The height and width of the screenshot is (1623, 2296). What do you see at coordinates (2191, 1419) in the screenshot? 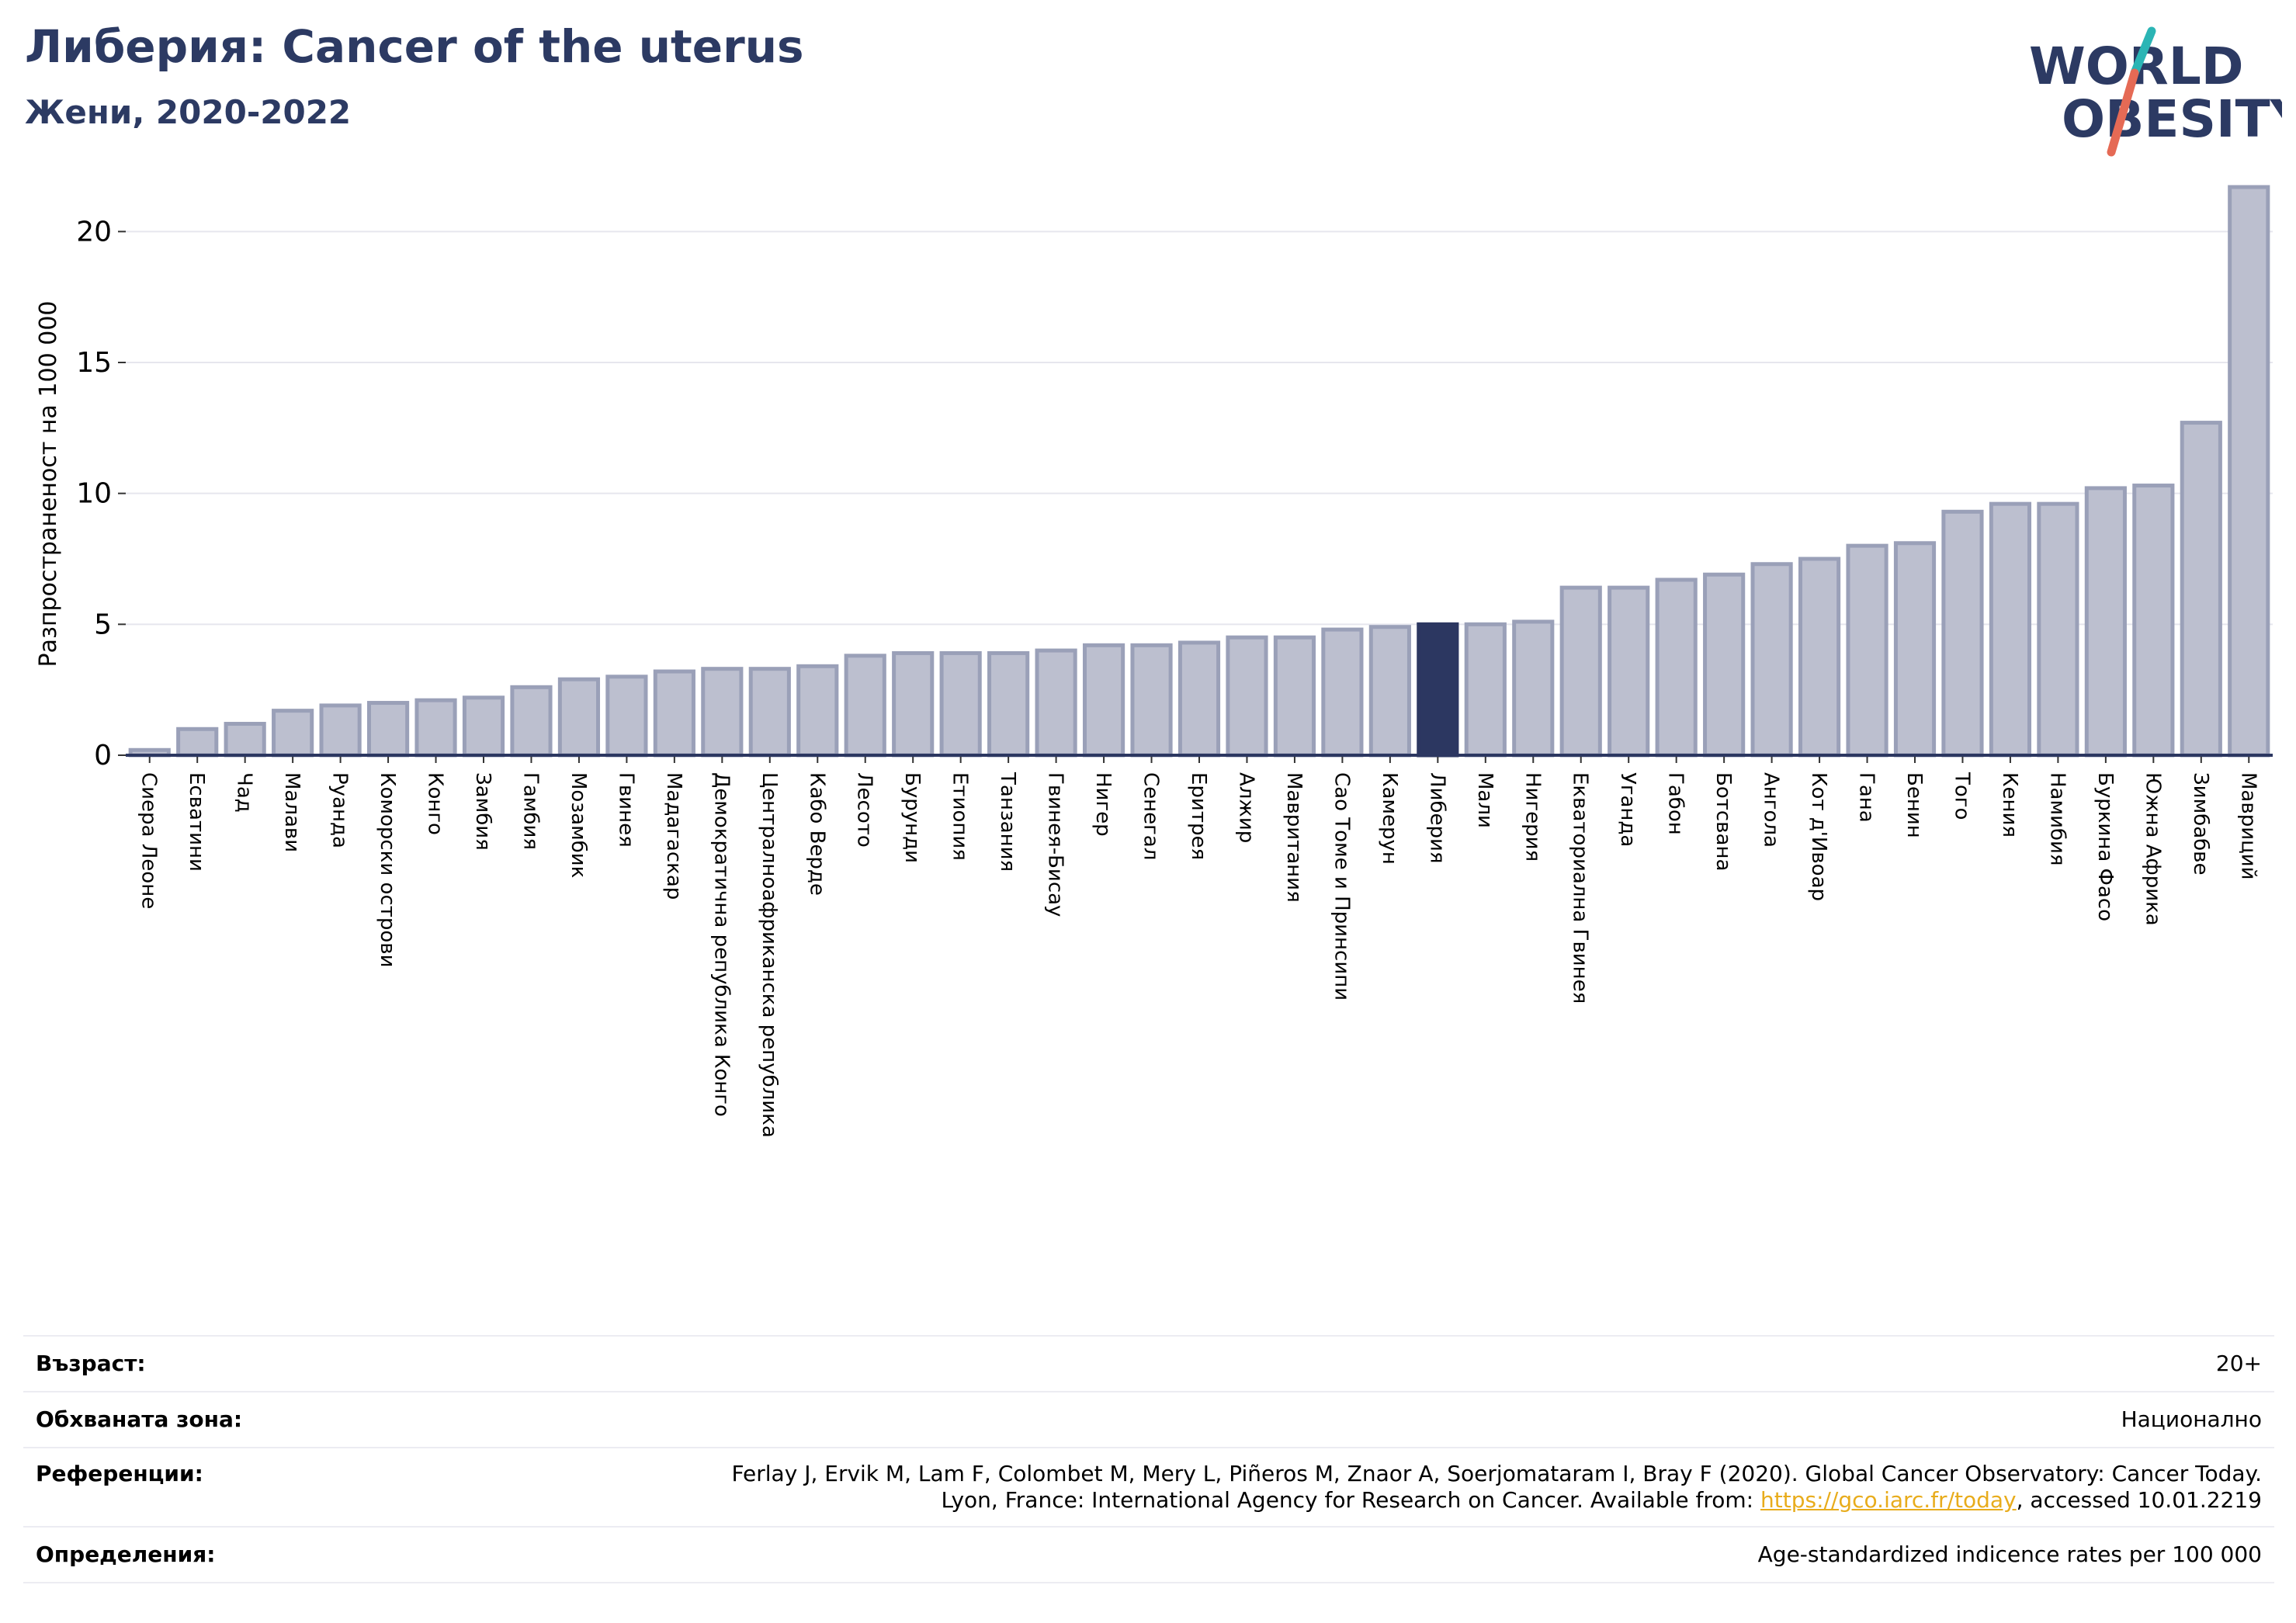
I see `area-value: Национално` at bounding box center [2191, 1419].